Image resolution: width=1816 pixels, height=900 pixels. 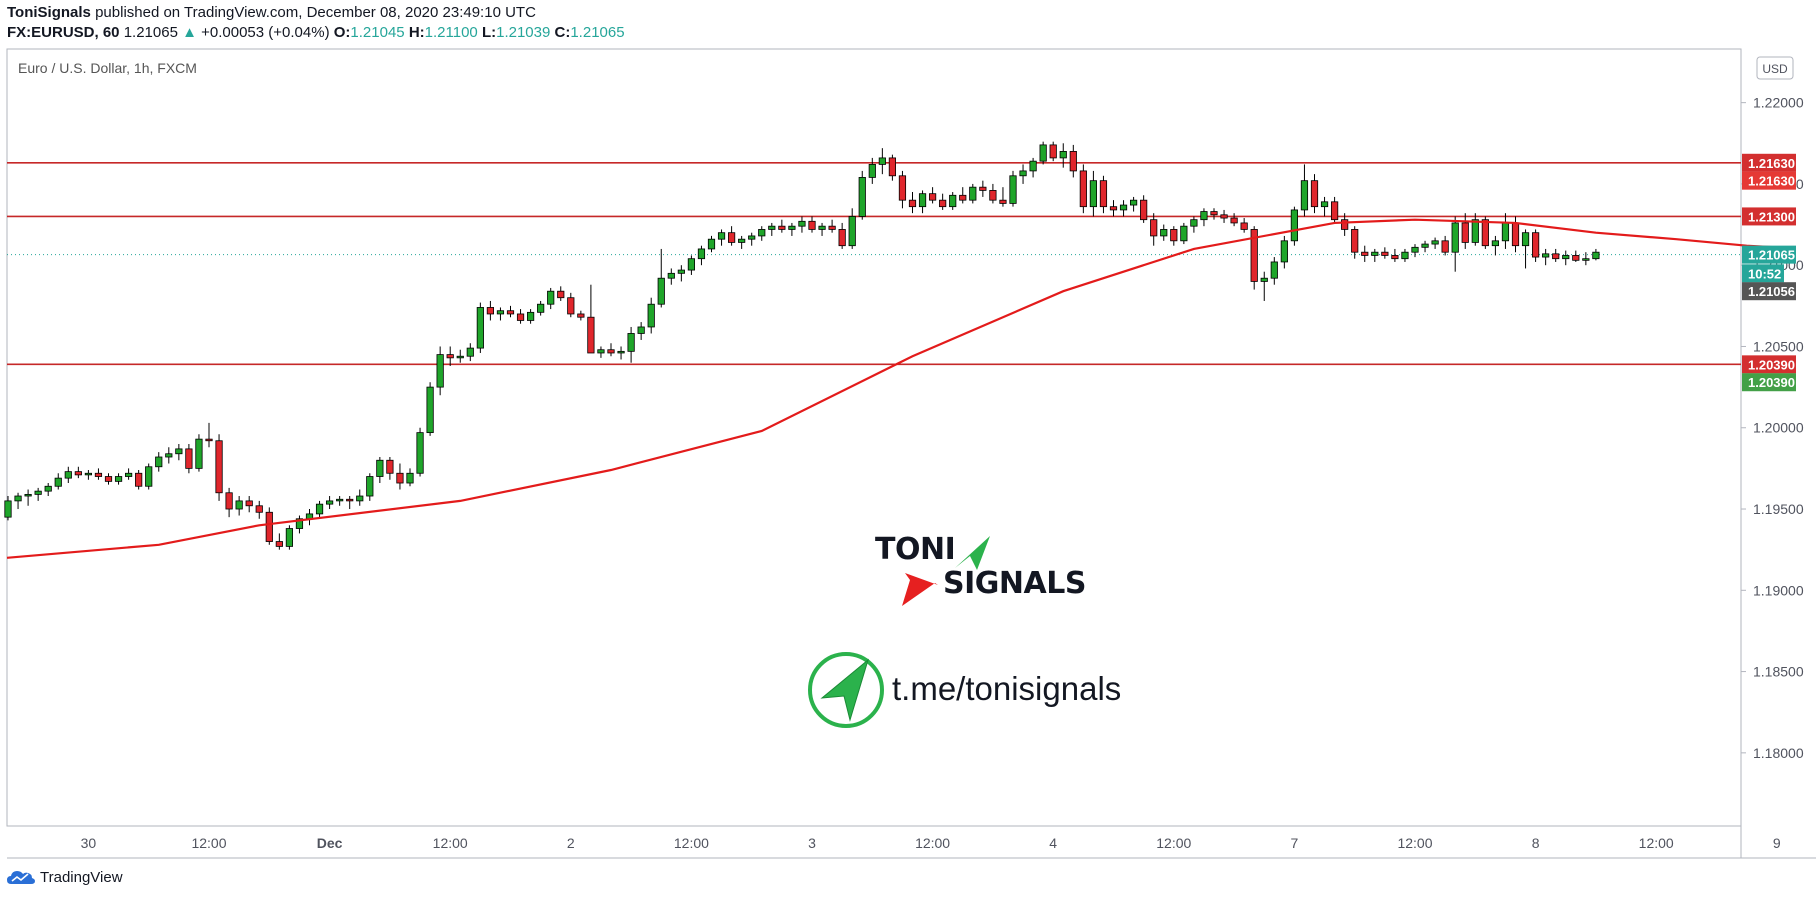 I want to click on telegram-link: t.me/tonisignals, so click(x=1007, y=688).